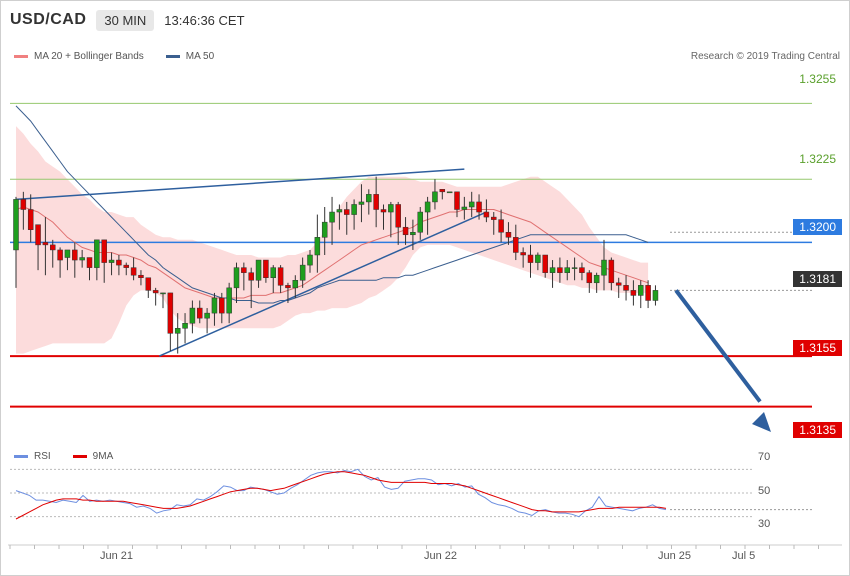  I want to click on clock-text: 13:46:36 CET, so click(204, 20).